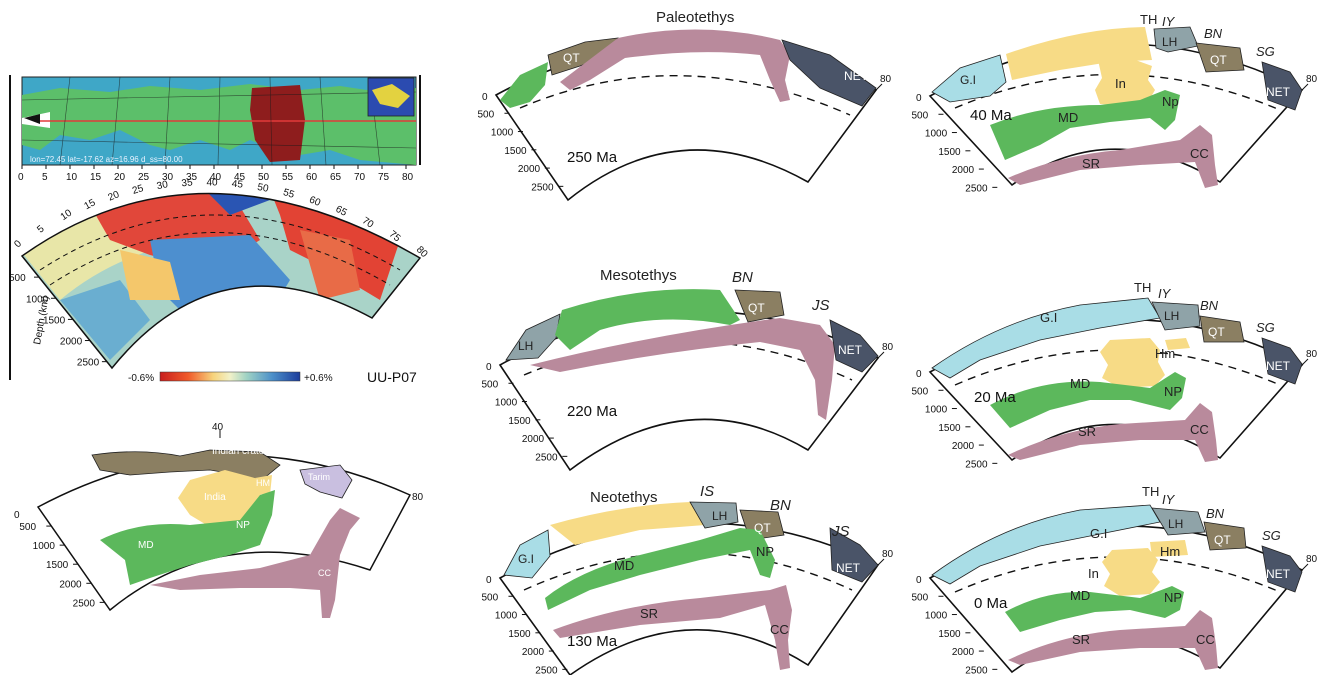 The width and height of the screenshot is (1331, 675). Describe the element at coordinates (336, 177) in the screenshot. I see `map-axis-number: 65` at that location.